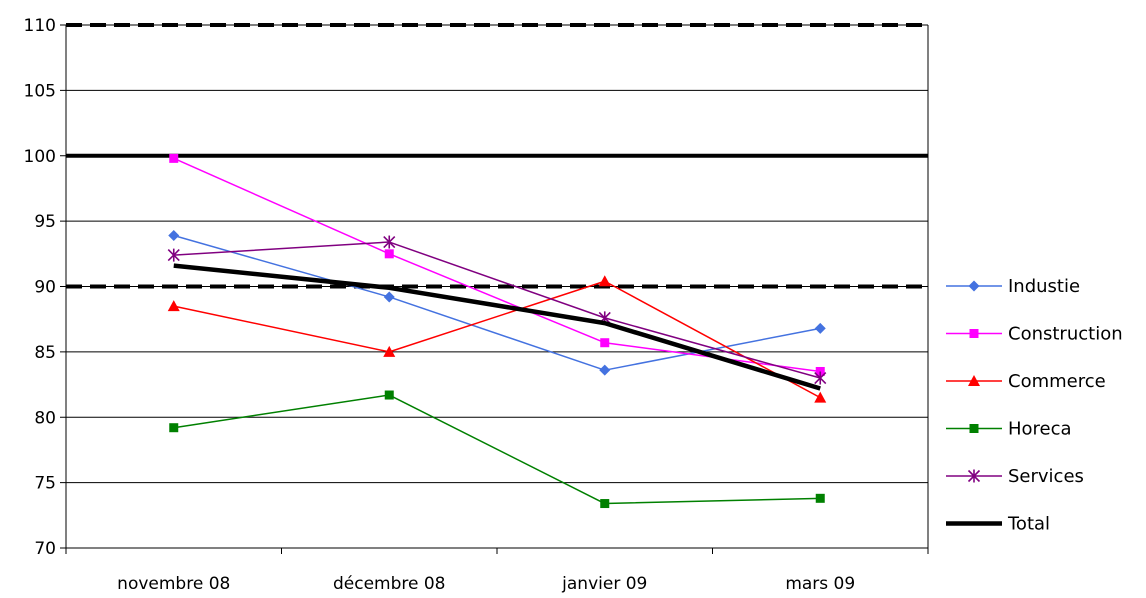 The width and height of the screenshot is (1146, 598). I want to click on legend-marker-services, so click(974, 476).